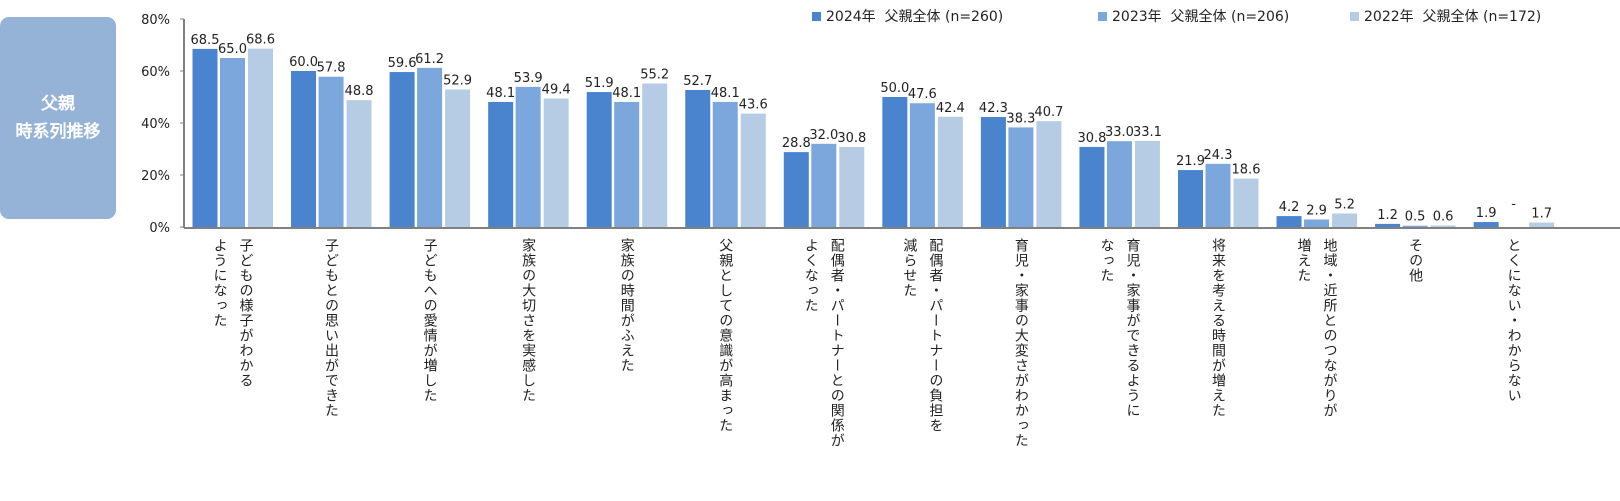 The height and width of the screenshot is (501, 1620). I want to click on data-label: 68.6, so click(260, 40).